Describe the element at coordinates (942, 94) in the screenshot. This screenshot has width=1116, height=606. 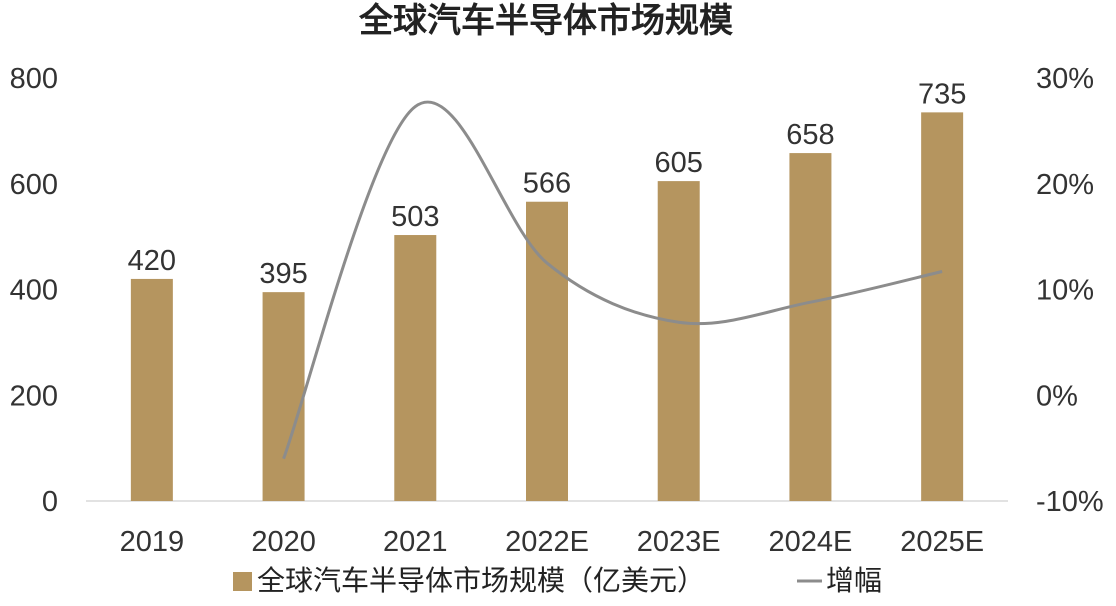
I see `bar-data-label: 735` at that location.